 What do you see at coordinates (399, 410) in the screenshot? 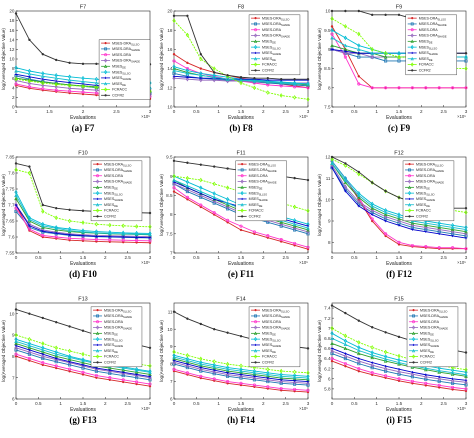
I see `x-axis-label: Evaluations` at bounding box center [399, 410].